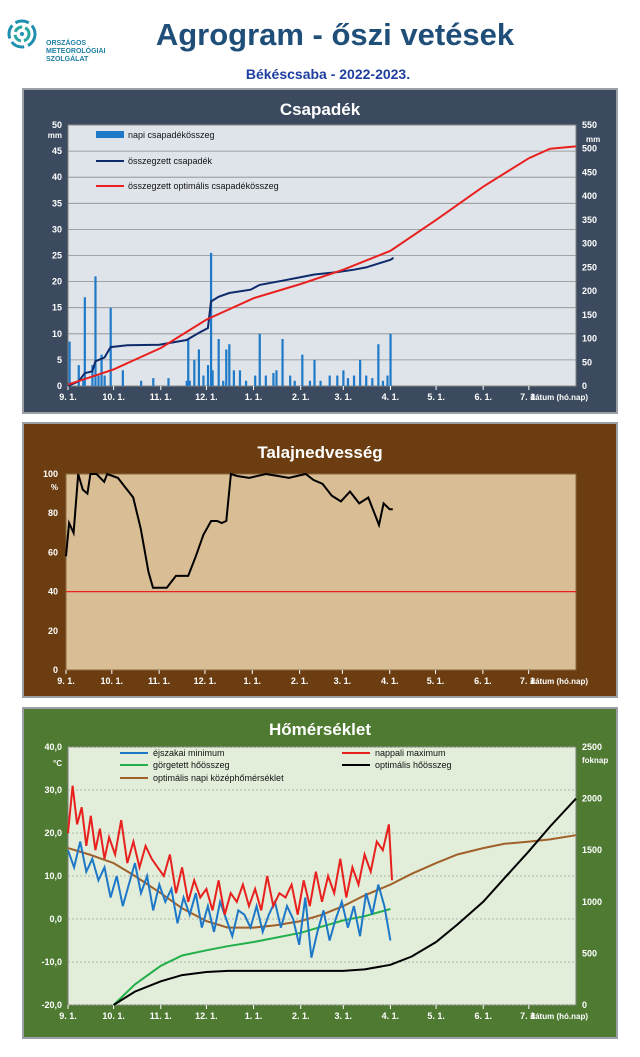 Image resolution: width=640 pixels, height=1057 pixels. I want to click on omsz-logo: ORSZÁGOS METEOROLÓGIAI SZOLGÁLAT, so click(66, 40).